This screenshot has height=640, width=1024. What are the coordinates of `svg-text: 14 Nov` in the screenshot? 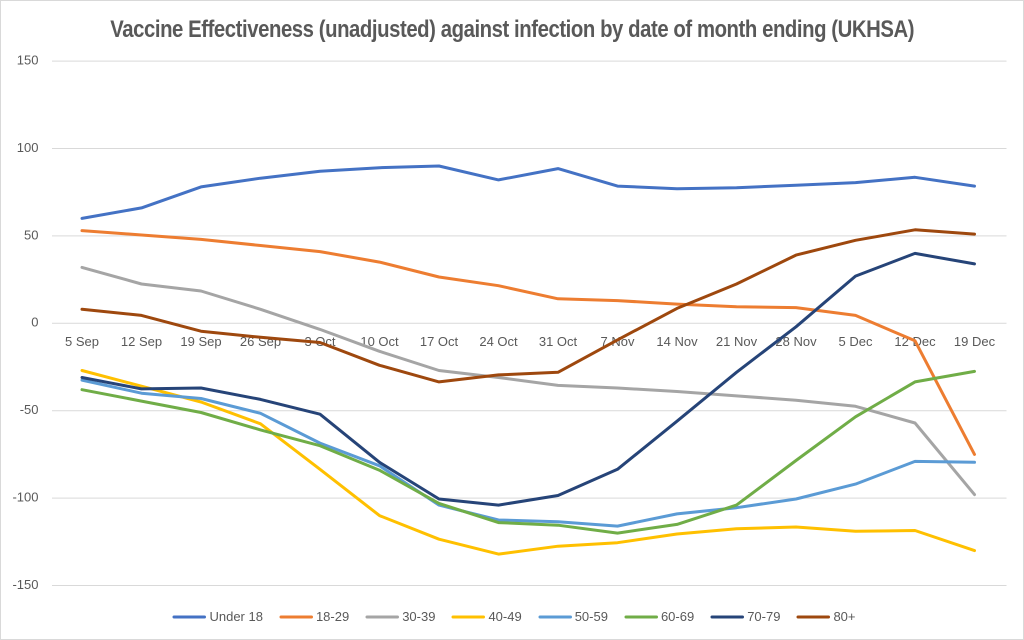 It's located at (677, 341).